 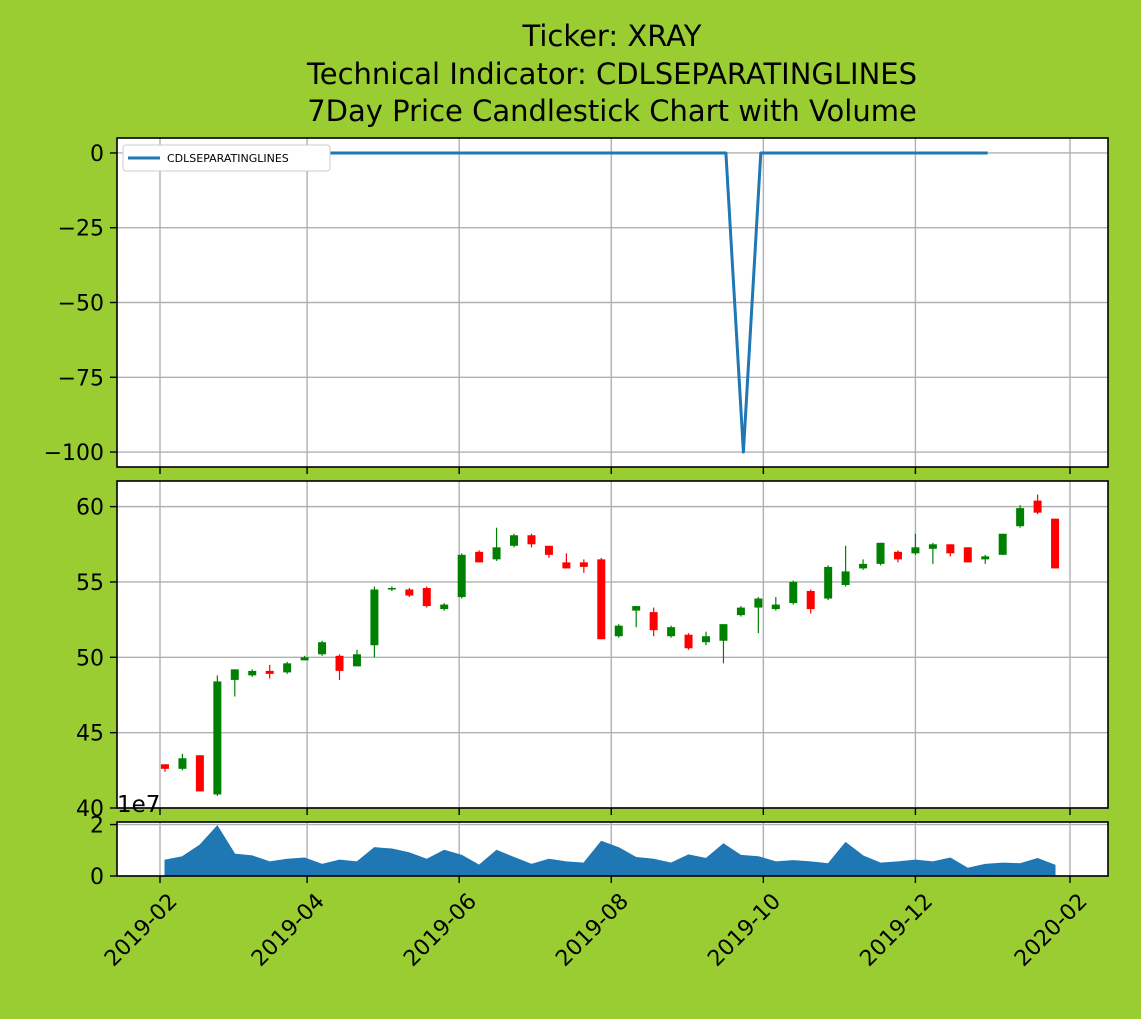 What do you see at coordinates (90, 809) in the screenshot?
I see `y-tick-label: 40` at bounding box center [90, 809].